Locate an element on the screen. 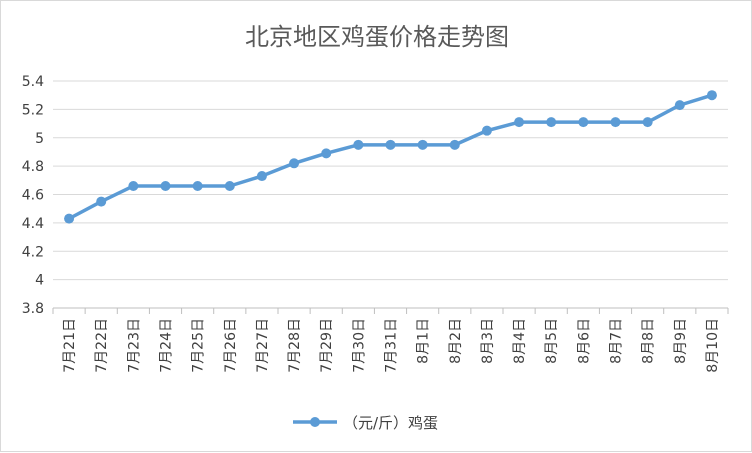 The height and width of the screenshot is (453, 752). x-tick-label: 8月2日 is located at coordinates (456, 341).